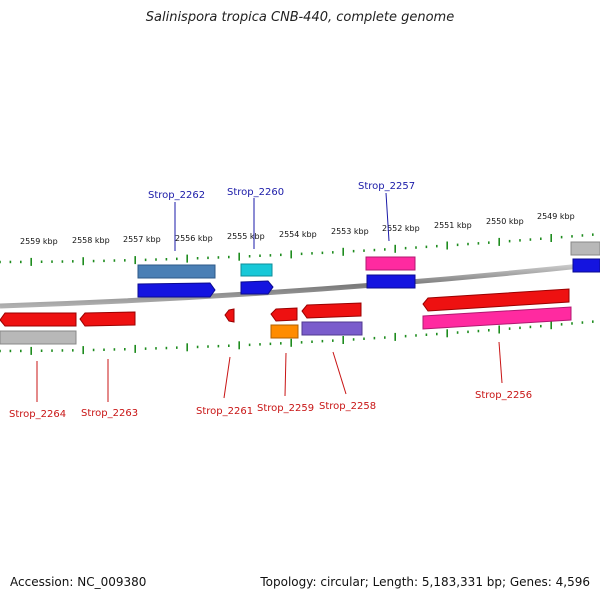 The height and width of the screenshot is (600, 600). I want to click on kbp-label: 2558 kbp, so click(91, 240).